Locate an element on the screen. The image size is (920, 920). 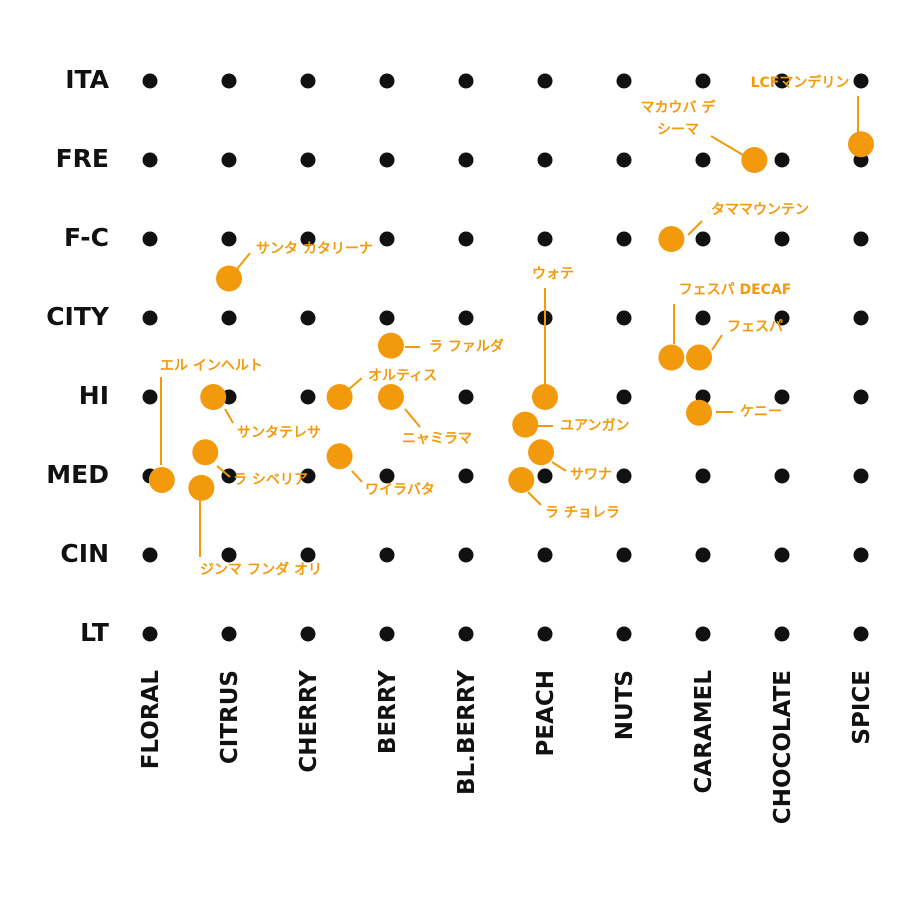
bean-label: ラ シベリア is located at coordinates (270, 480).